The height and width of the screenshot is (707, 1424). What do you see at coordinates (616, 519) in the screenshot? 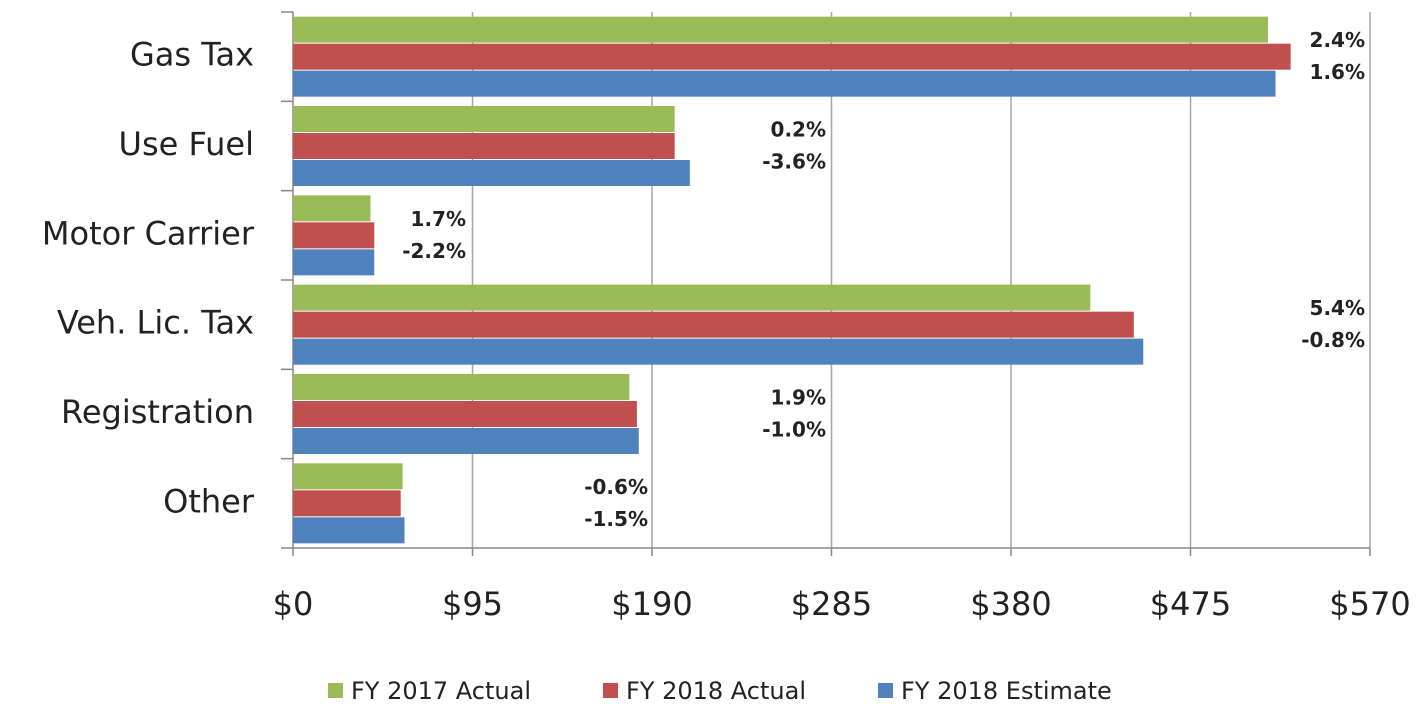
I see `annotation: -1.5%` at bounding box center [616, 519].